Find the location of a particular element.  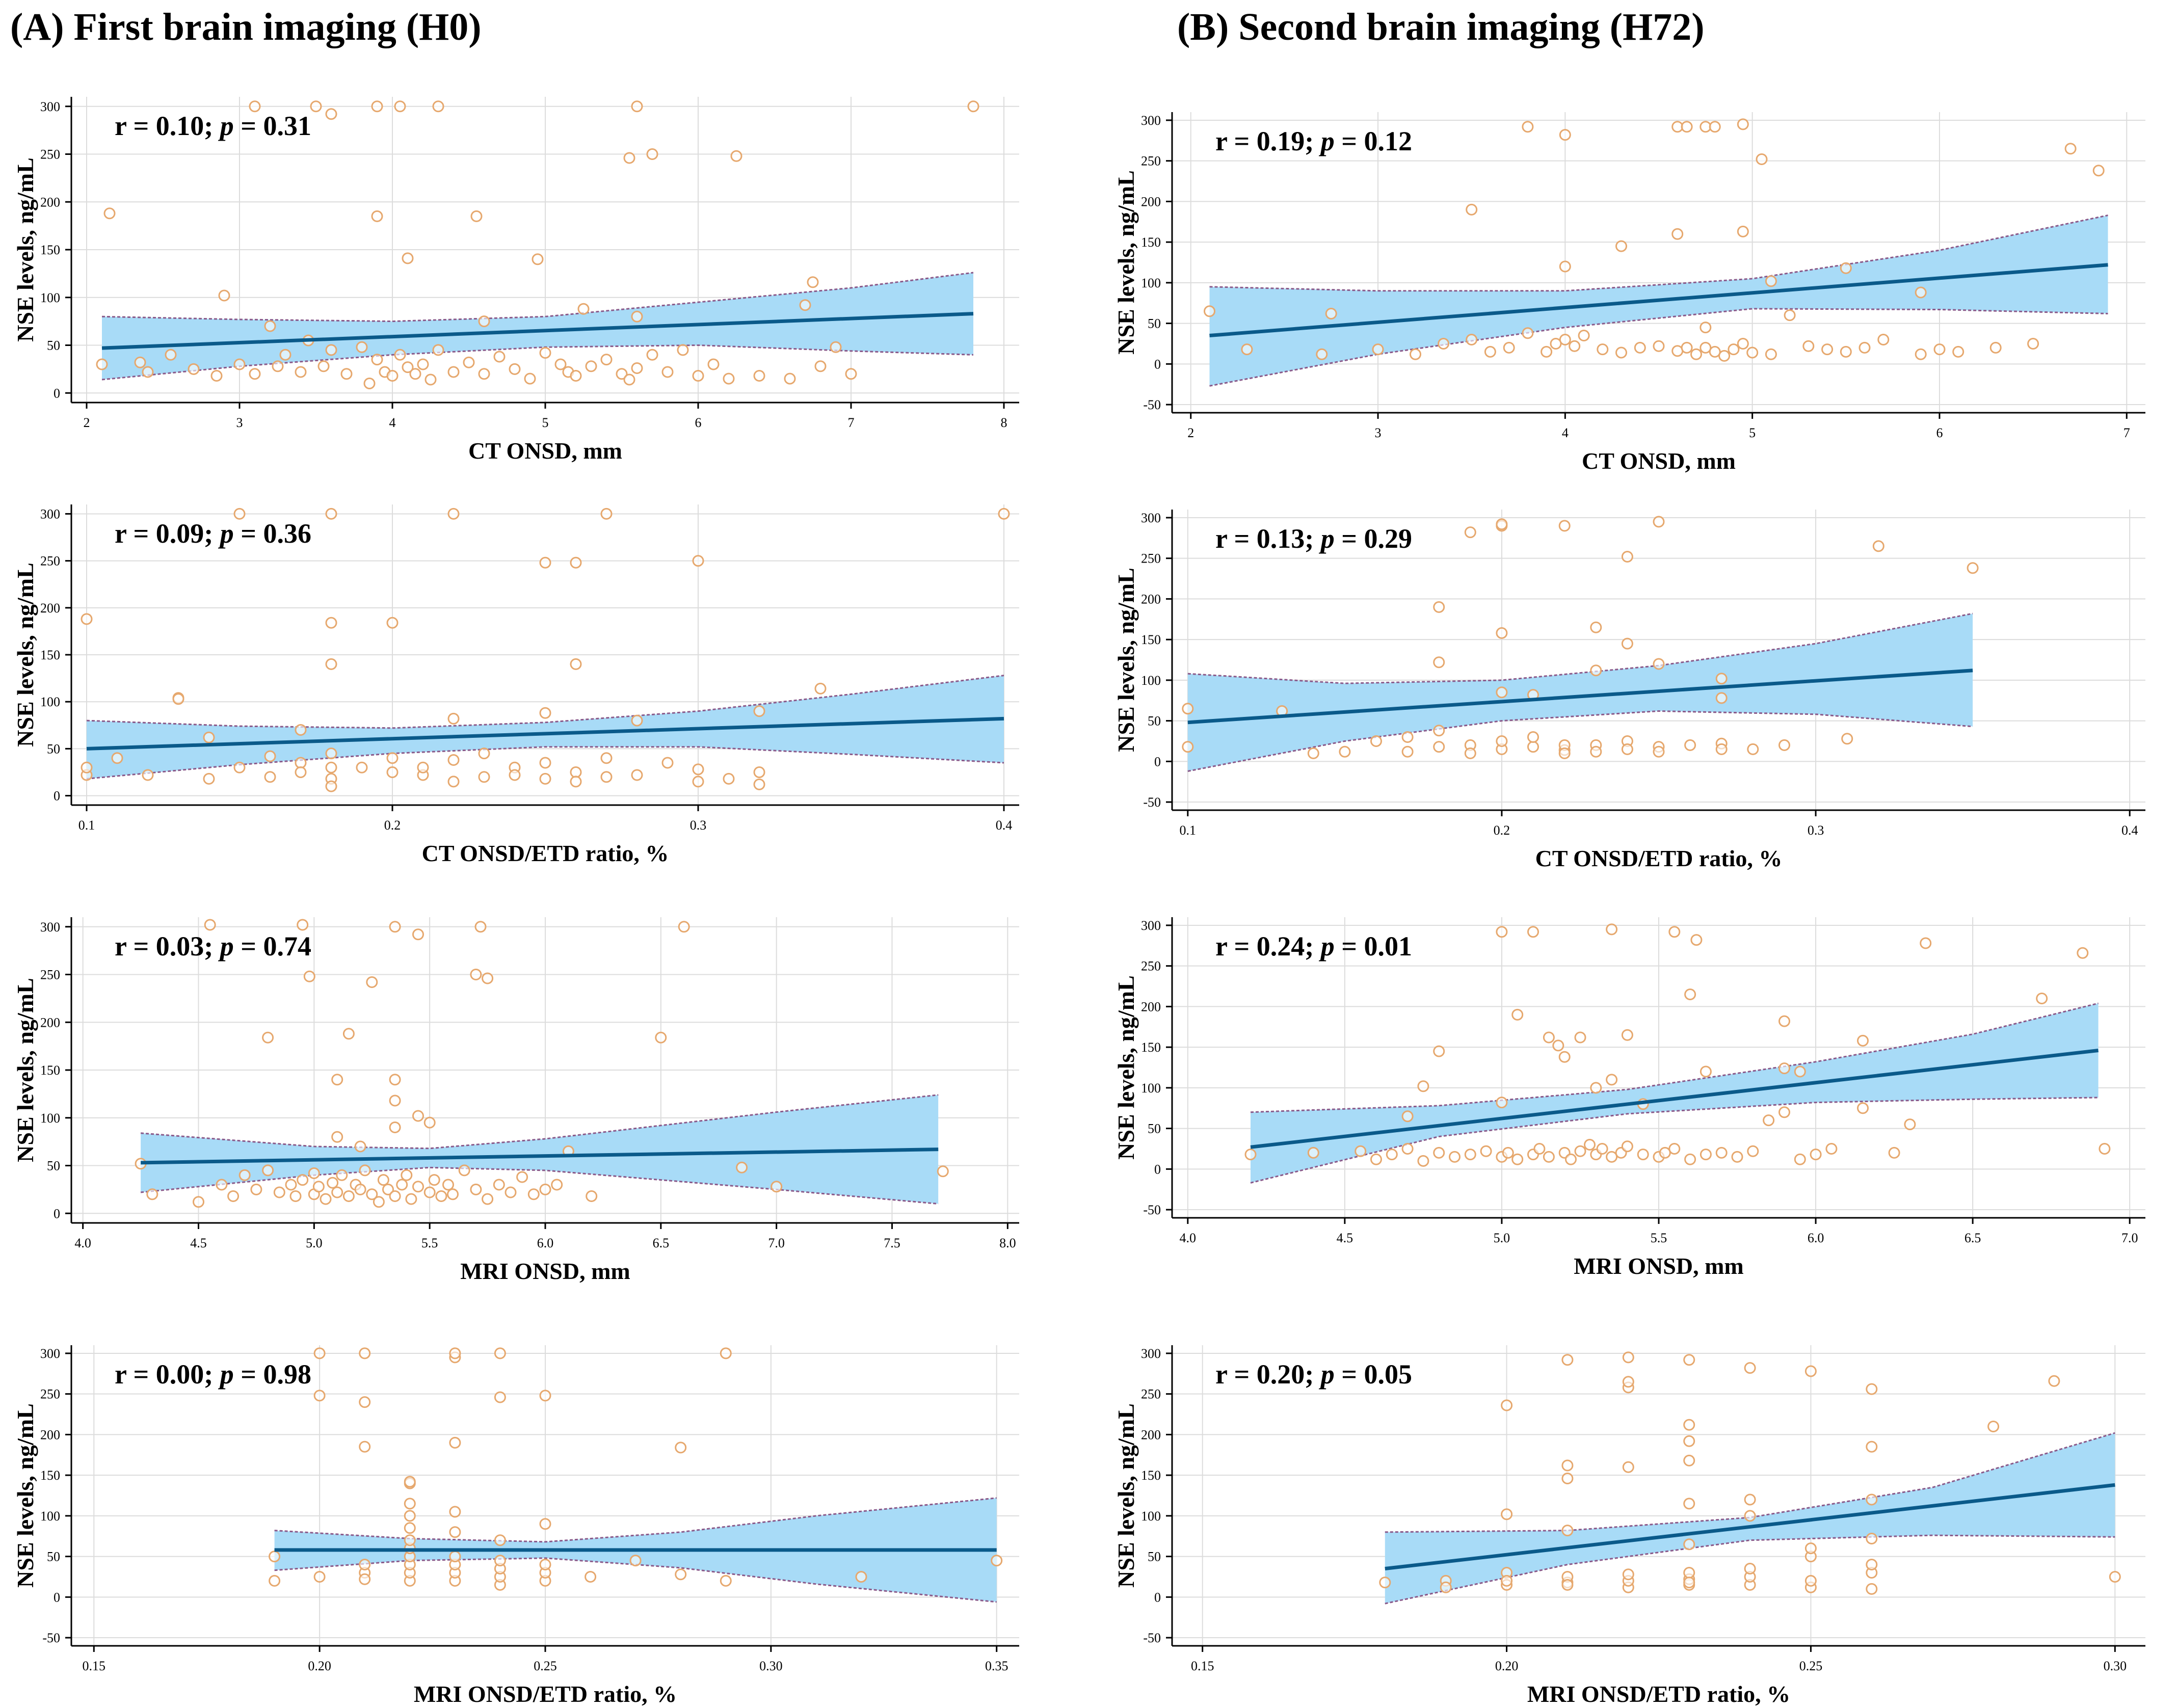

correlation-annotation: r = 0.00; p = 0.98 is located at coordinates (213, 1374).